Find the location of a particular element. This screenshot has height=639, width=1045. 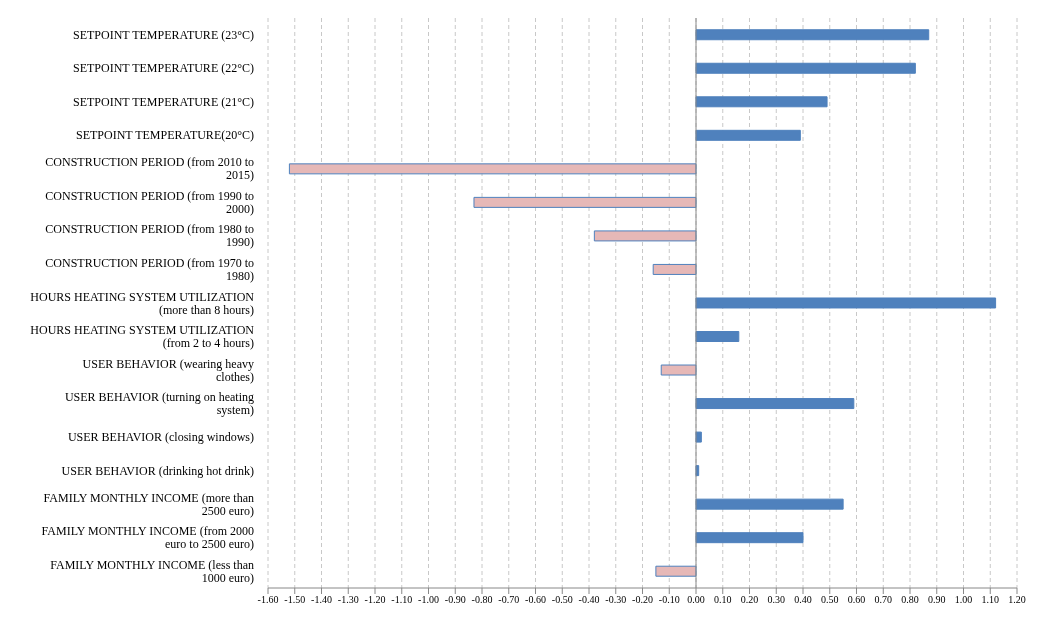

x-tick-label: 1.00 is located at coordinates (963, 600).